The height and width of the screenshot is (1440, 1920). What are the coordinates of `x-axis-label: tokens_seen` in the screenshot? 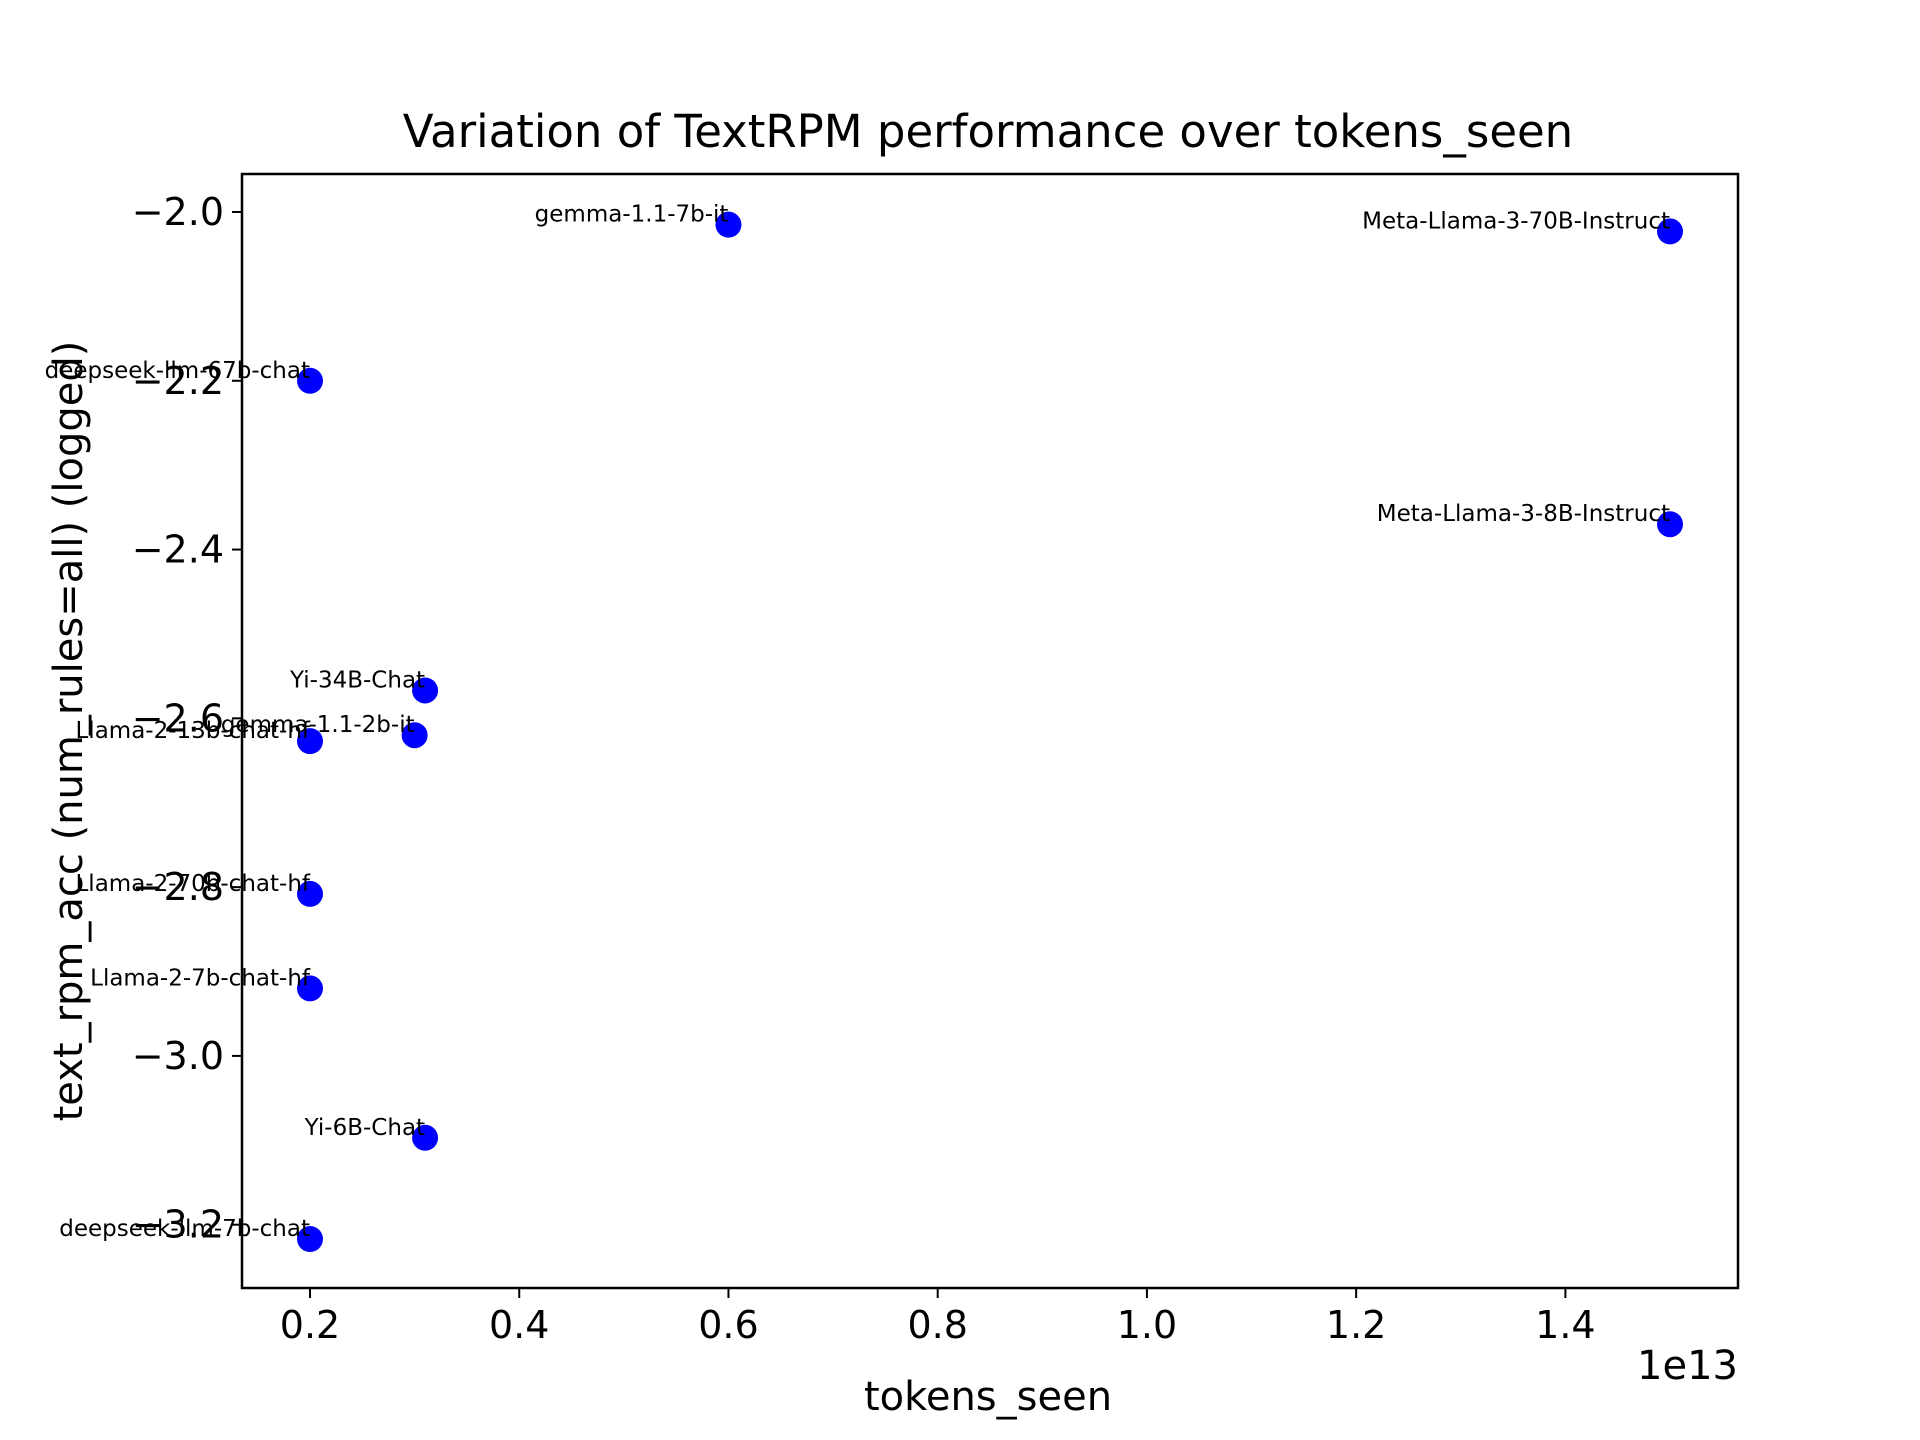 It's located at (988, 1397).